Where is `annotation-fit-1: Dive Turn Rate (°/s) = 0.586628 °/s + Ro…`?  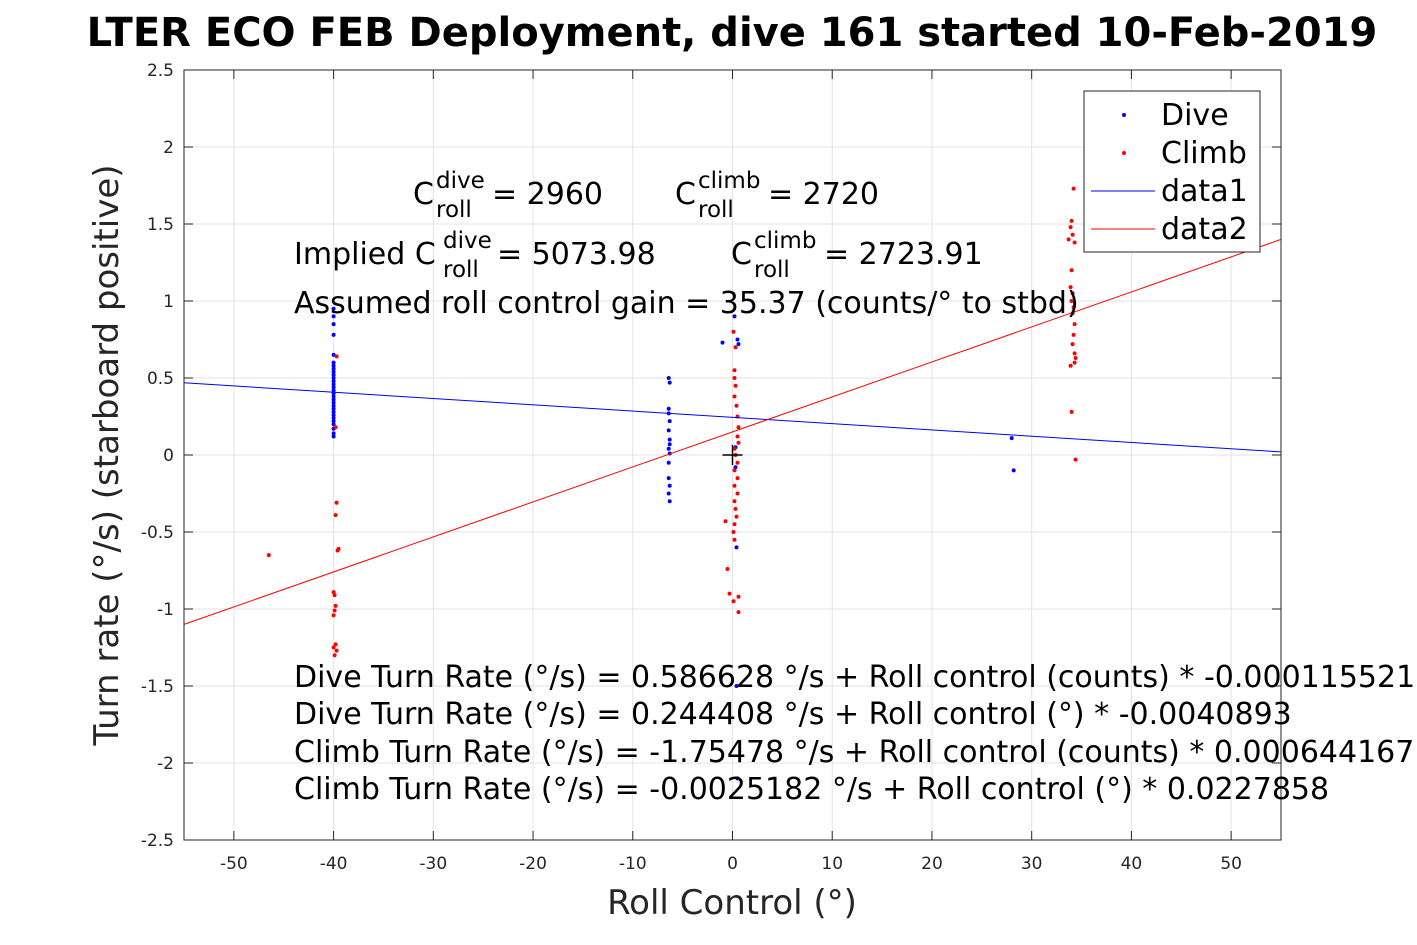
annotation-fit-1: Dive Turn Rate (°/s) = 0.586628 °/s + Ro… is located at coordinates (854, 677).